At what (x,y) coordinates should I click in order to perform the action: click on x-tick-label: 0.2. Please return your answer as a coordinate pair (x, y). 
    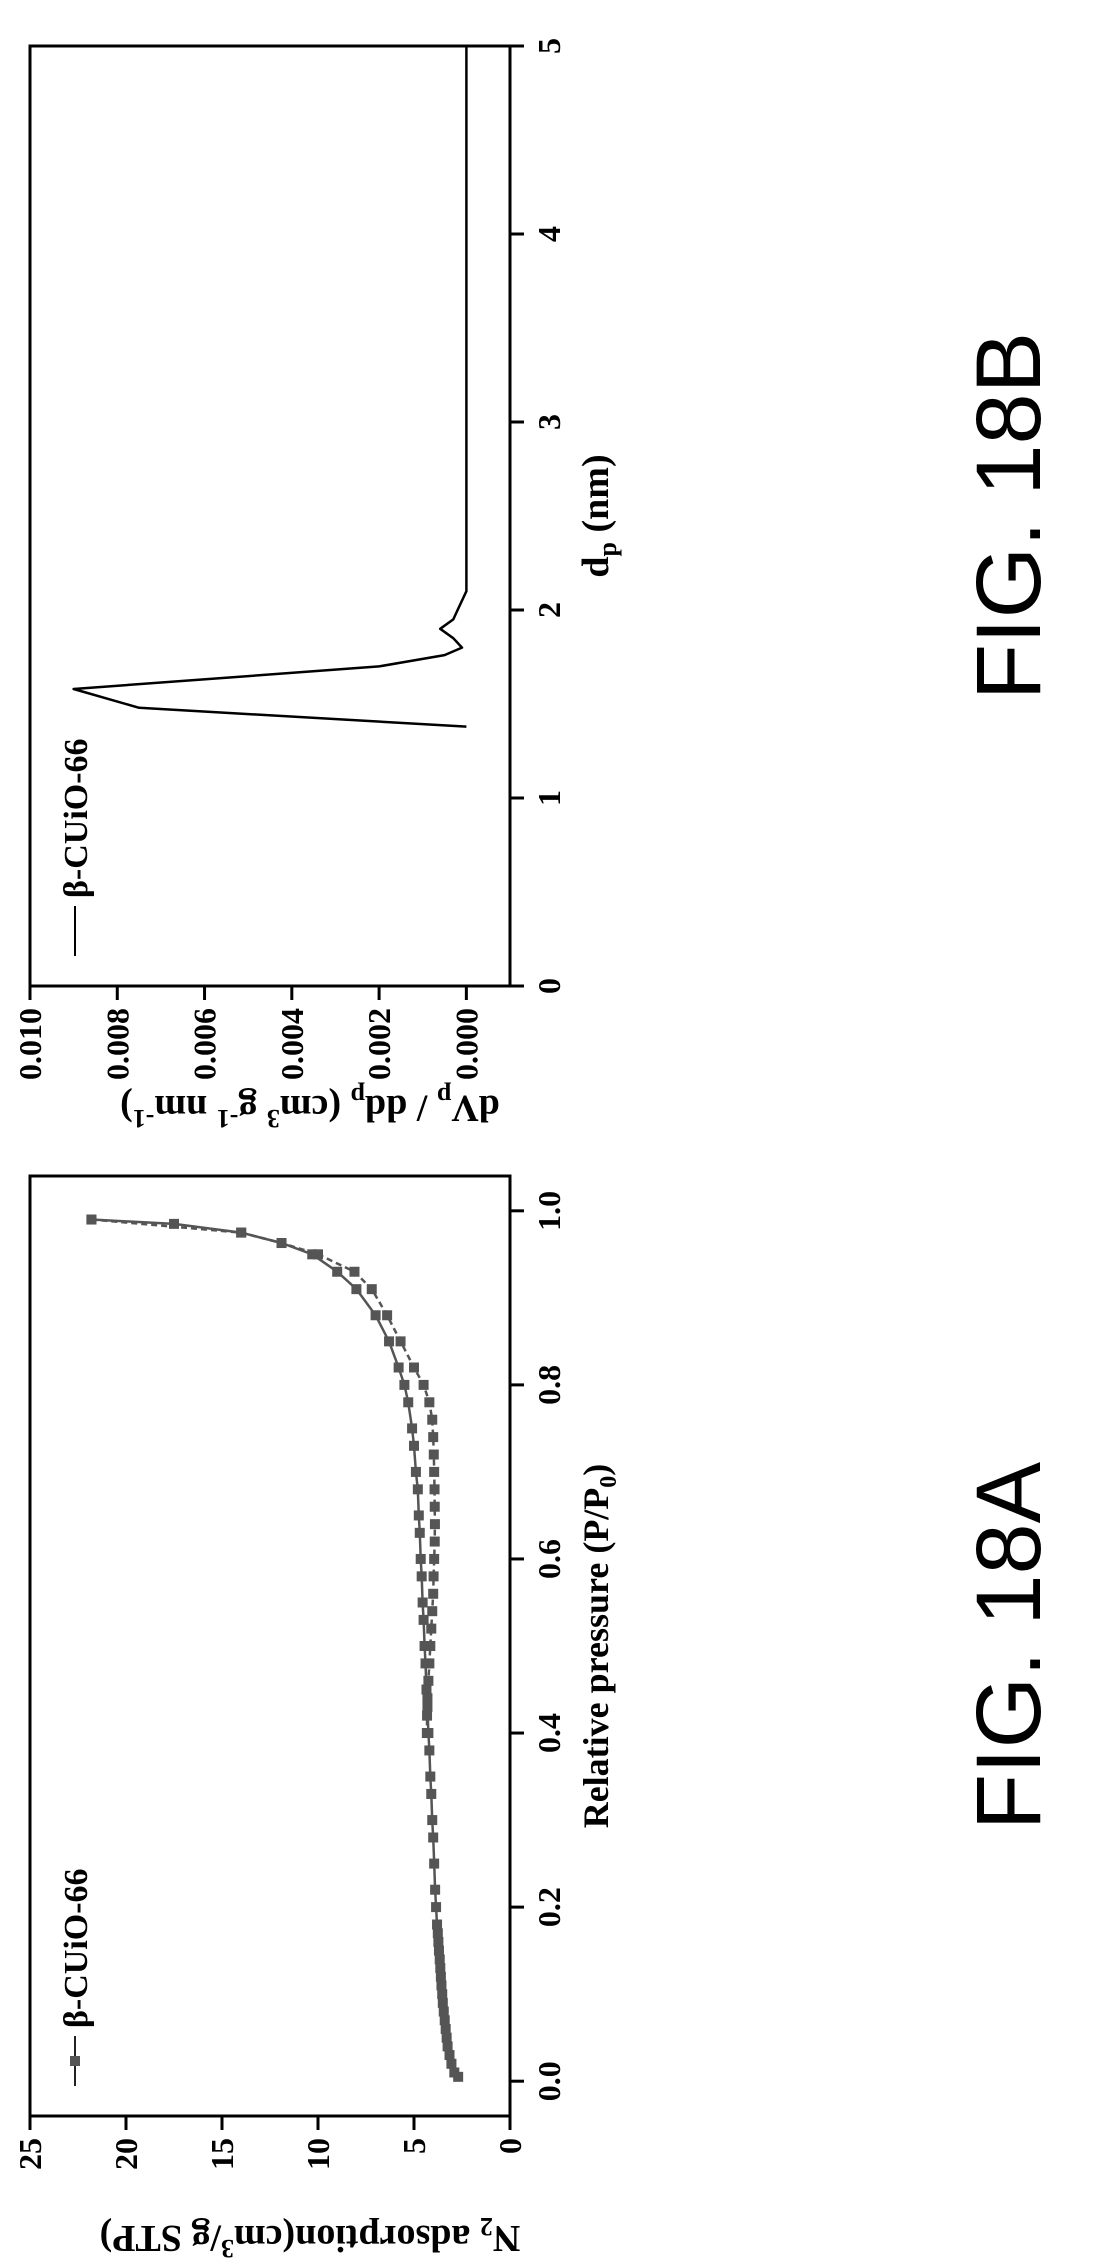
    Looking at the image, I should click on (549, 1907).